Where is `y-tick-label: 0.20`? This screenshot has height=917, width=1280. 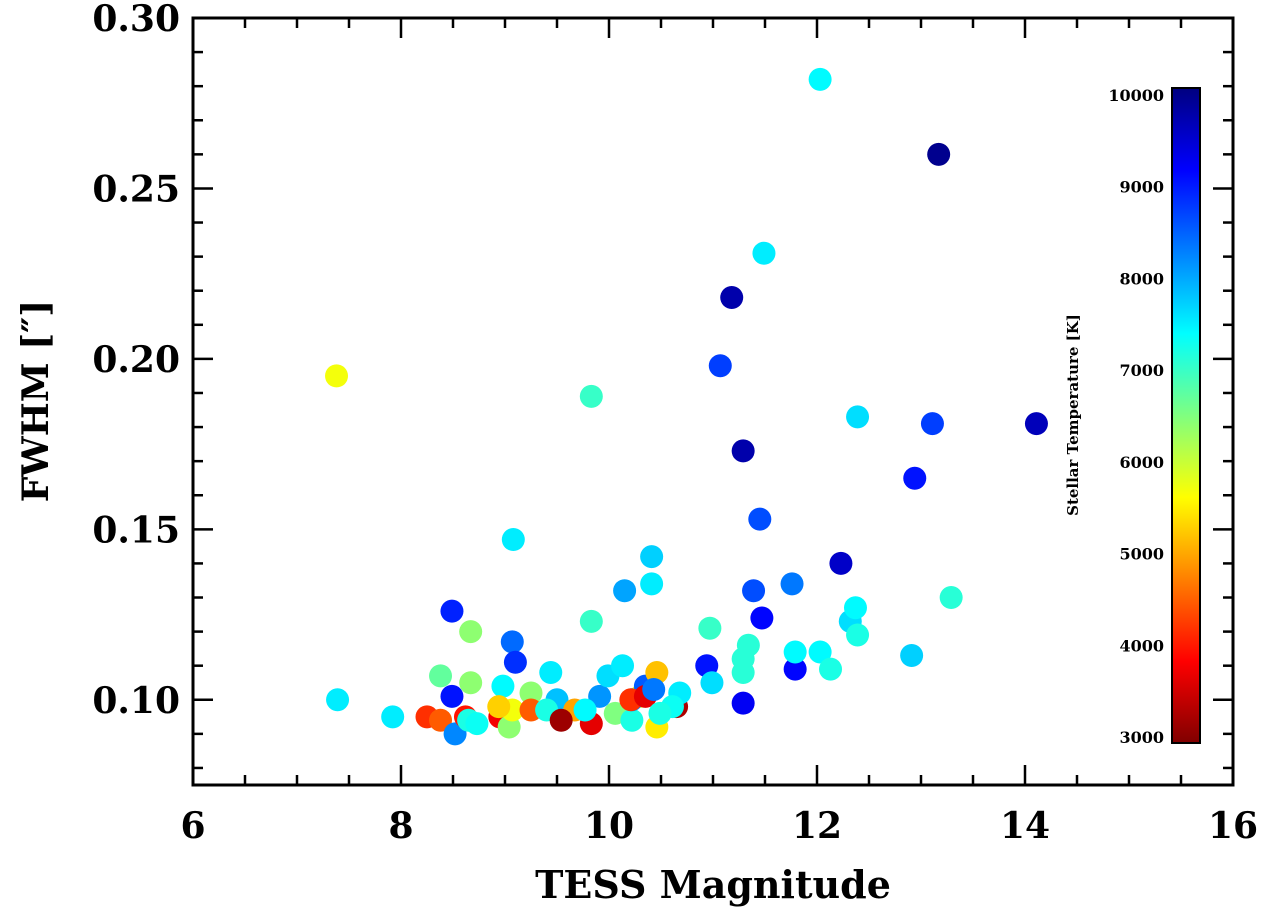
y-tick-label: 0.20 is located at coordinates (136, 360).